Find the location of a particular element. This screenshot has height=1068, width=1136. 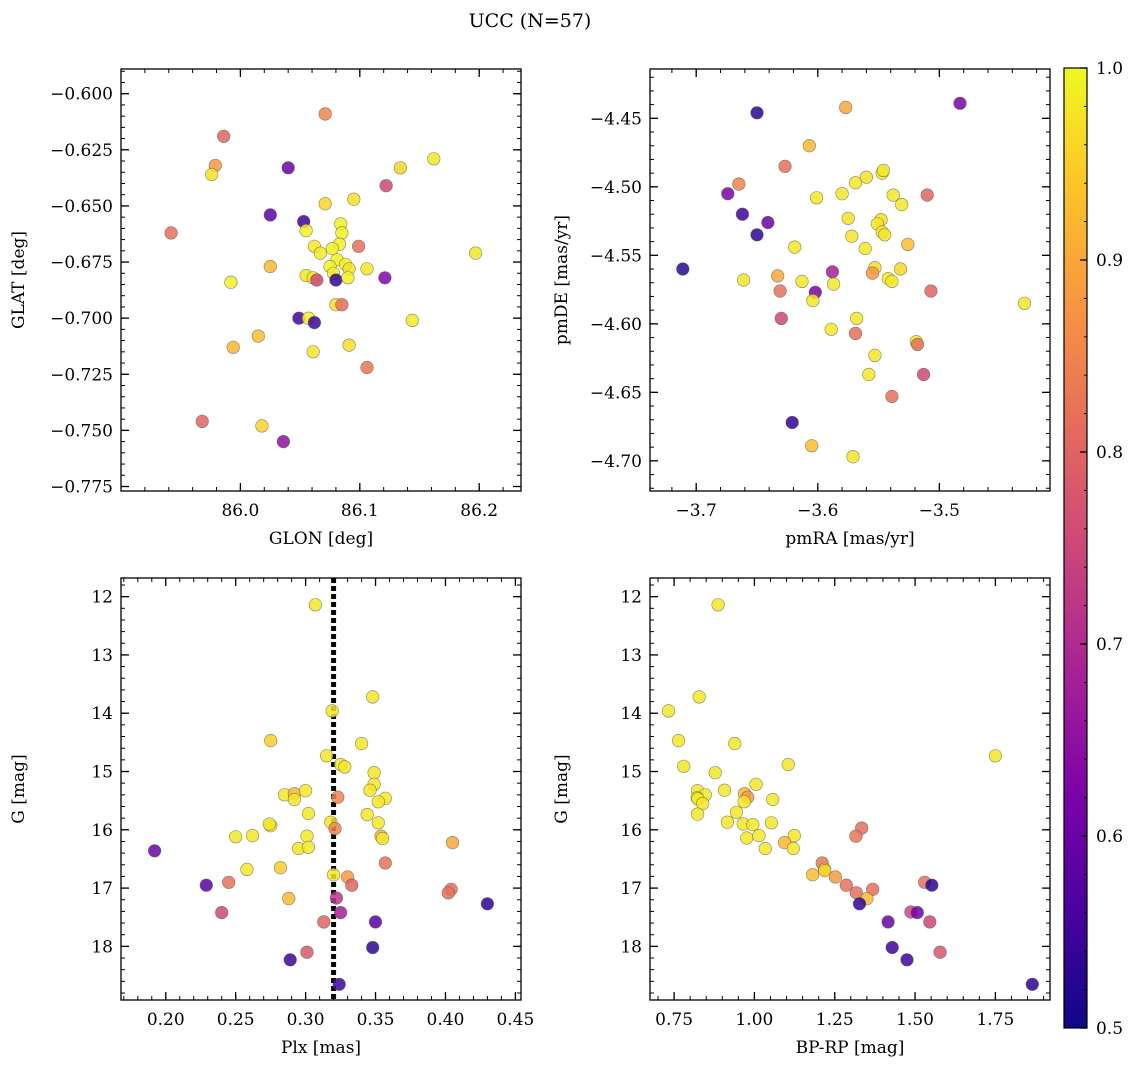

x-tick-label: 1.50 is located at coordinates (915, 1020).